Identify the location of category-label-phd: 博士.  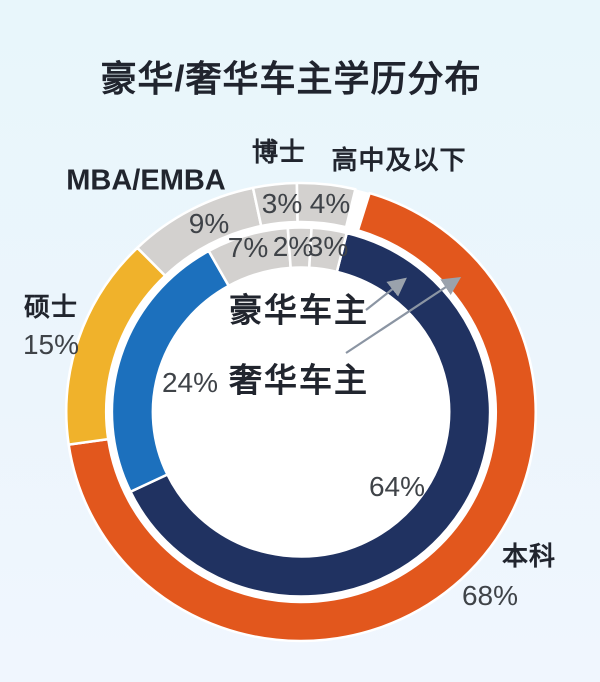
(279, 152).